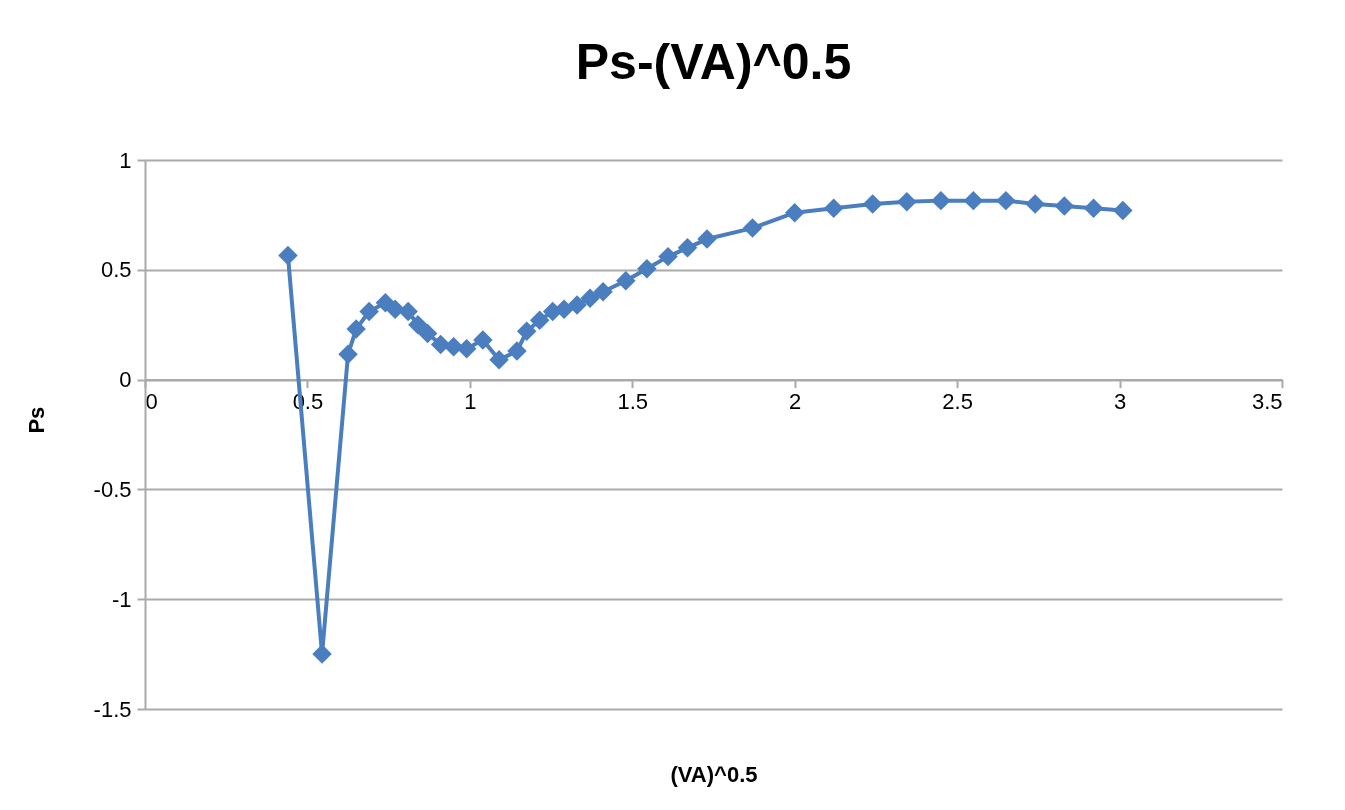 This screenshot has height=810, width=1345. I want to click on y-tick-label: -1.5, so click(112, 709).